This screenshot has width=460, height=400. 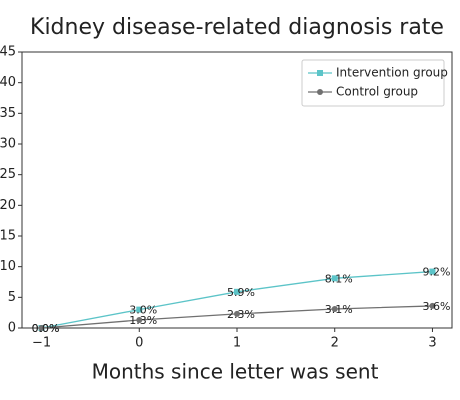 I want to click on y-tick-label: 25, so click(x=8, y=174).